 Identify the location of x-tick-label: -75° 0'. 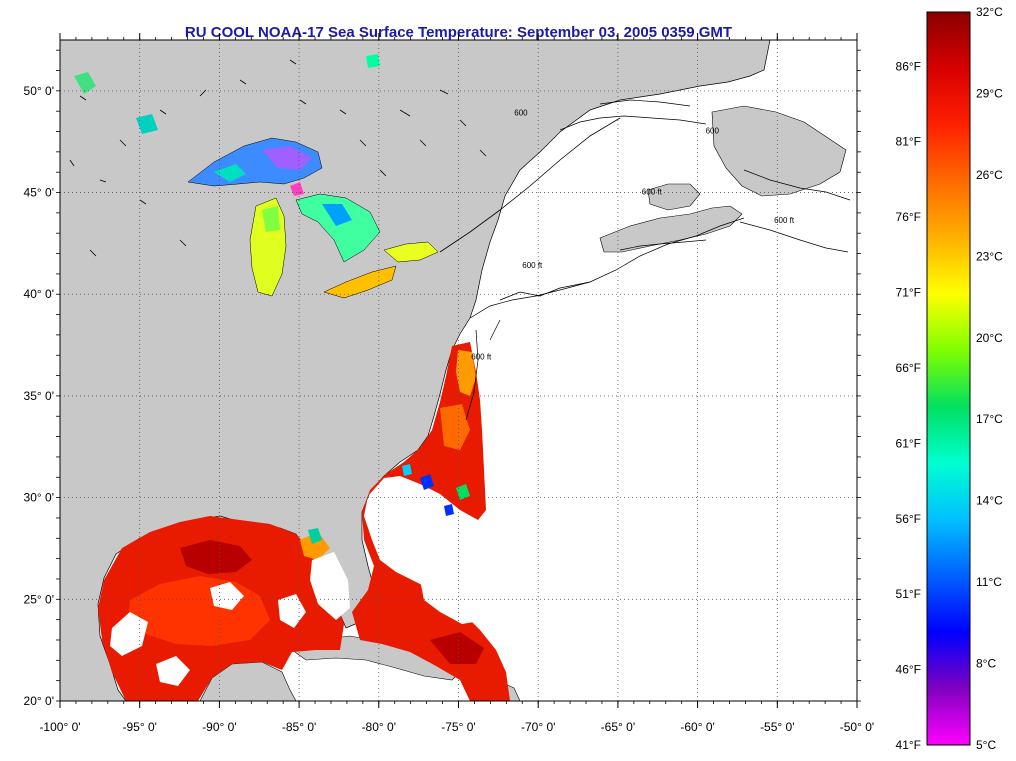
(458, 727).